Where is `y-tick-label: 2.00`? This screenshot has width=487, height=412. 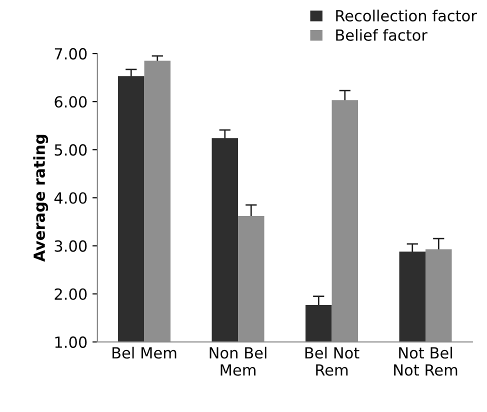 y-tick-label: 2.00 is located at coordinates (70, 294).